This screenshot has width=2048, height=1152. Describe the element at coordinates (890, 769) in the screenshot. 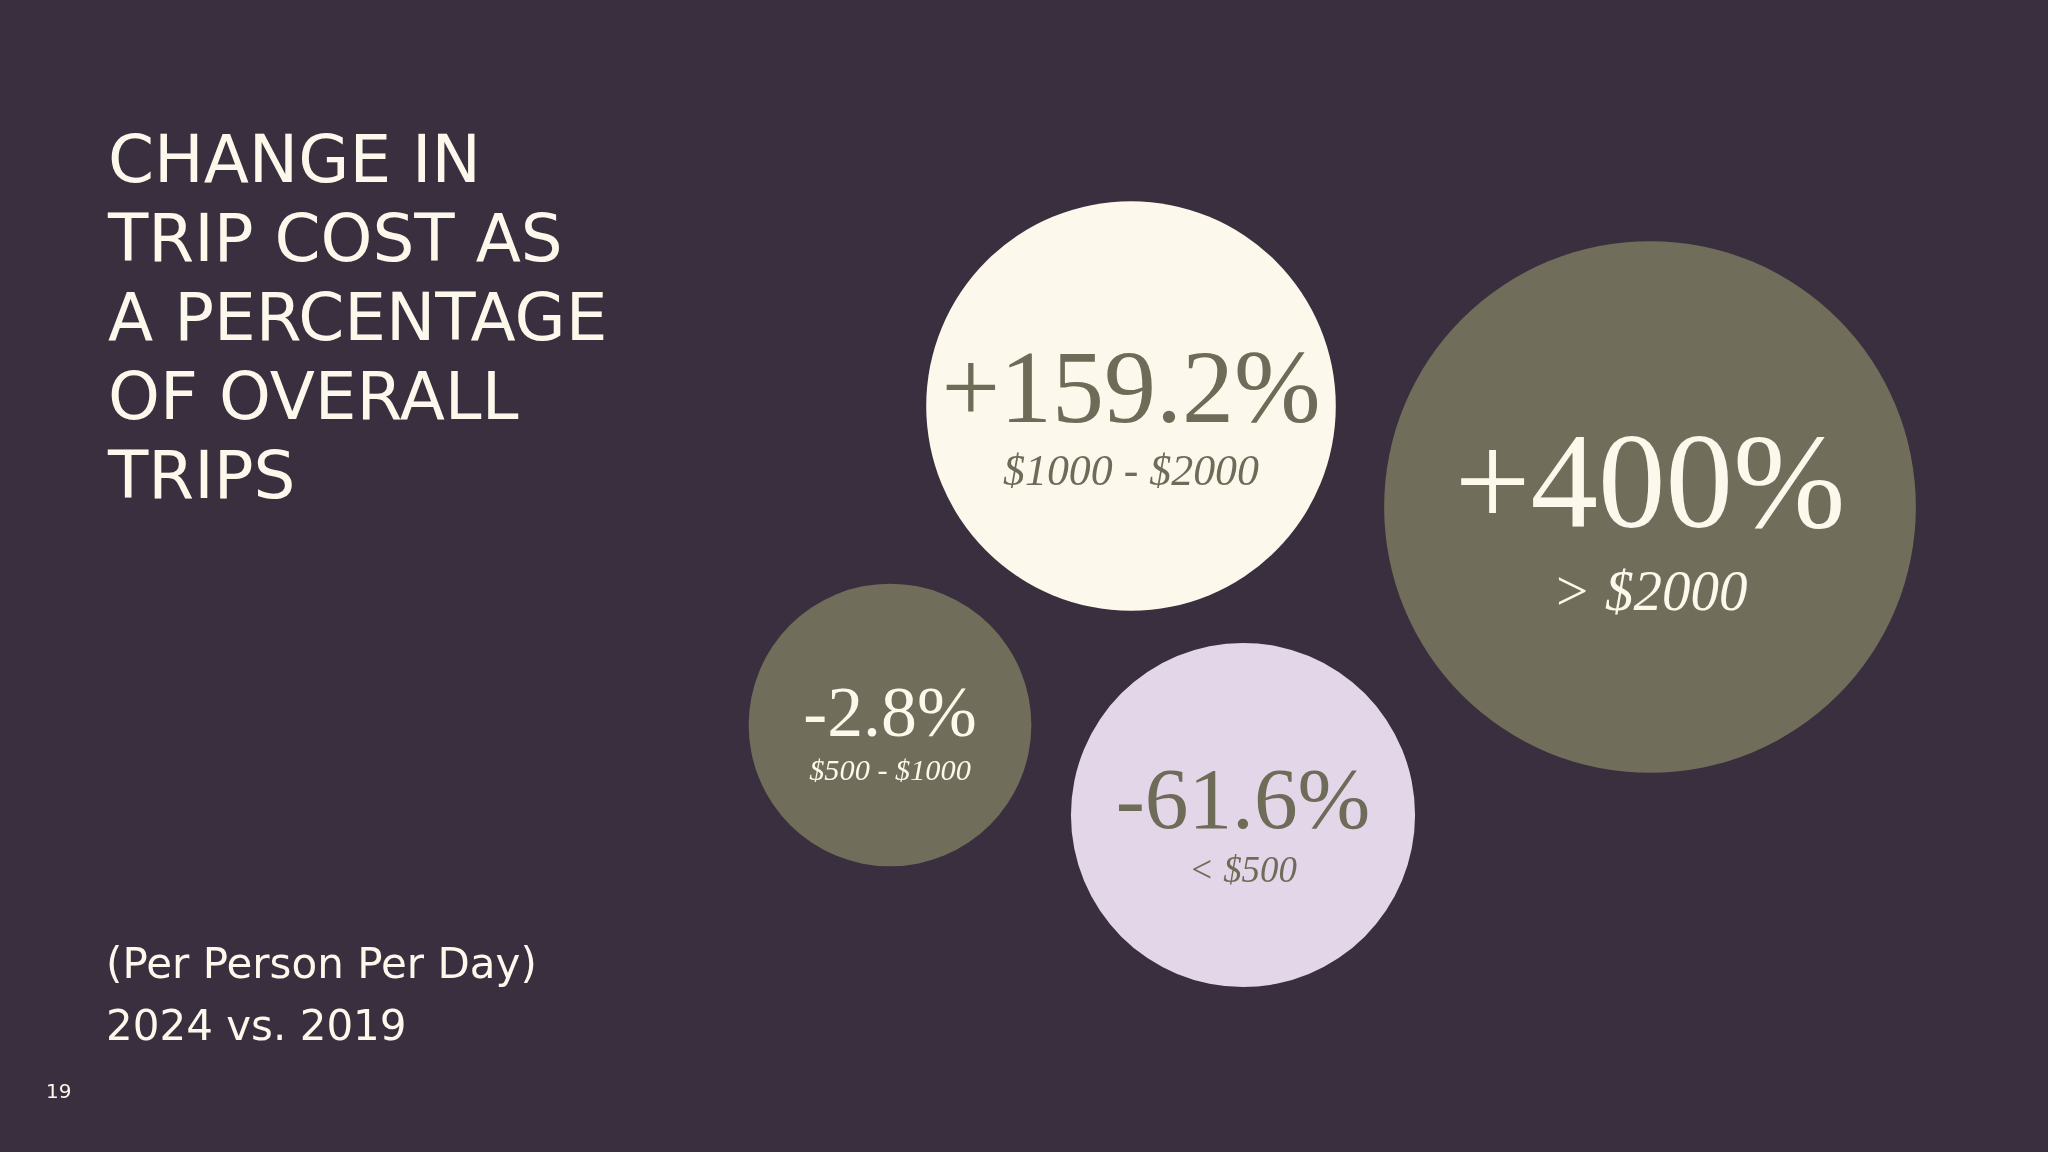

I see `category-label: $500 - $1000` at that location.